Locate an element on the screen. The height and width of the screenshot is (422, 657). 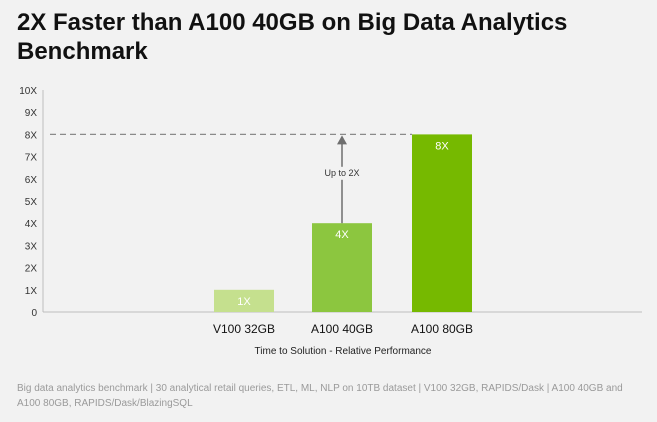
up-to-annotation: Up to 2X is located at coordinates (342, 179).